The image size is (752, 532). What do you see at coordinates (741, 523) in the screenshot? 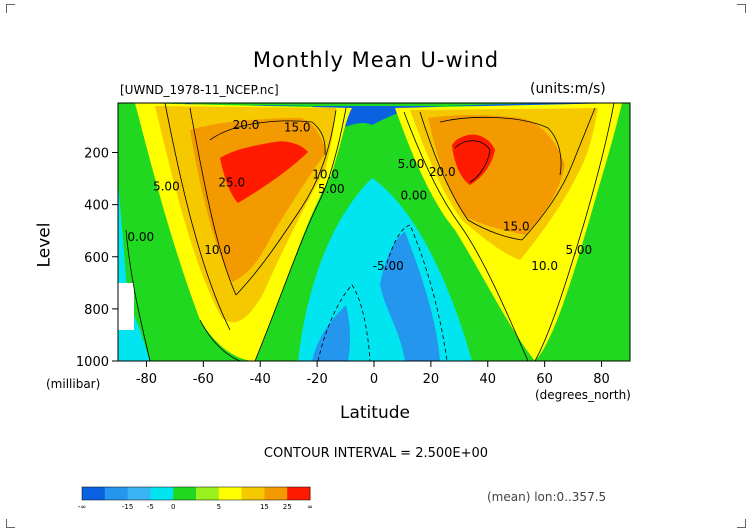
I see `frame-corner-bottom-right` at bounding box center [741, 523].